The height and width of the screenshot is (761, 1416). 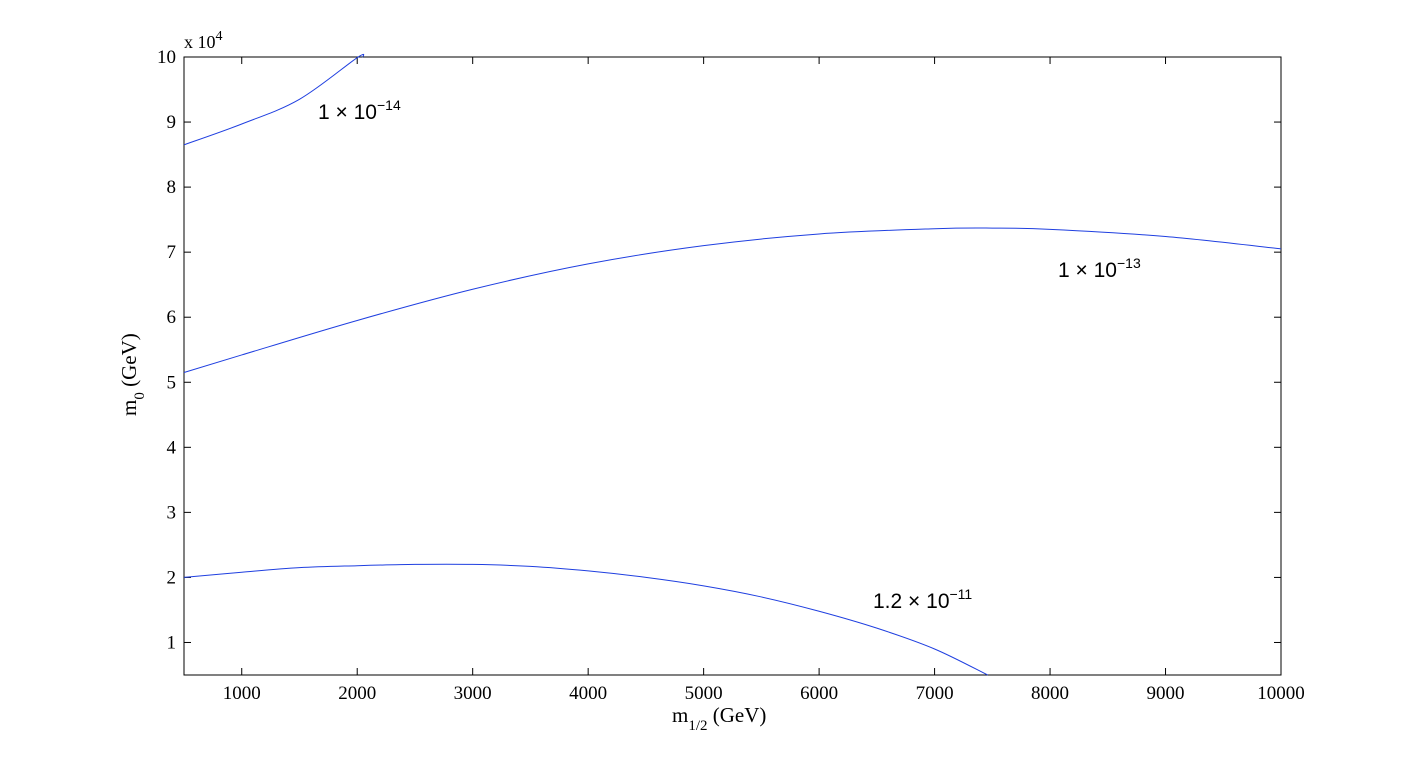 What do you see at coordinates (242, 693) in the screenshot?
I see `x-tick-label: 1000` at bounding box center [242, 693].